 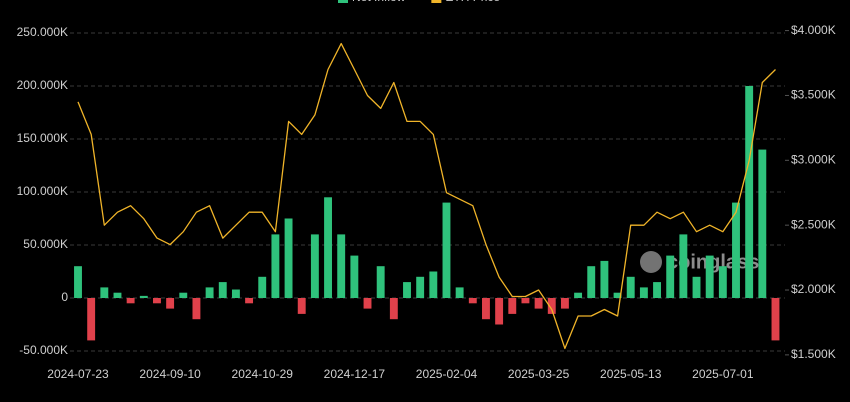 What do you see at coordinates (723, 374) in the screenshot?
I see `x-tick-label: 2025-07-01` at bounding box center [723, 374].